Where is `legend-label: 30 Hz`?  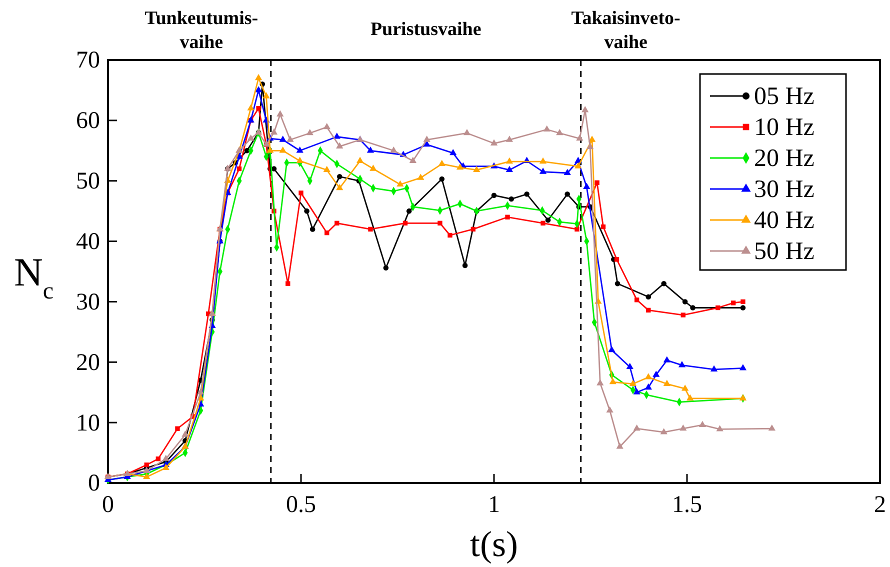
legend-label: 30 Hz is located at coordinates (784, 189).